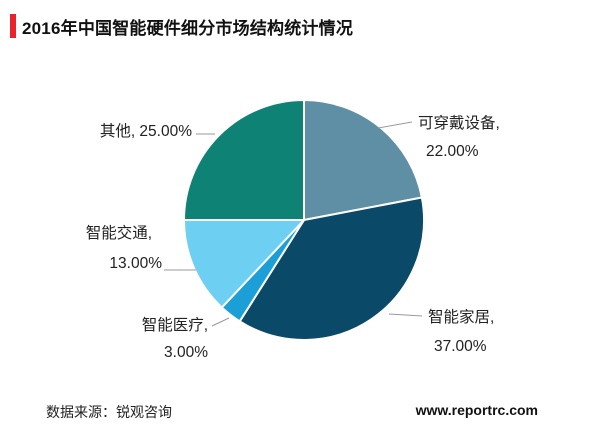  I want to click on slice-value-label-2: 37.00%, so click(460, 346).